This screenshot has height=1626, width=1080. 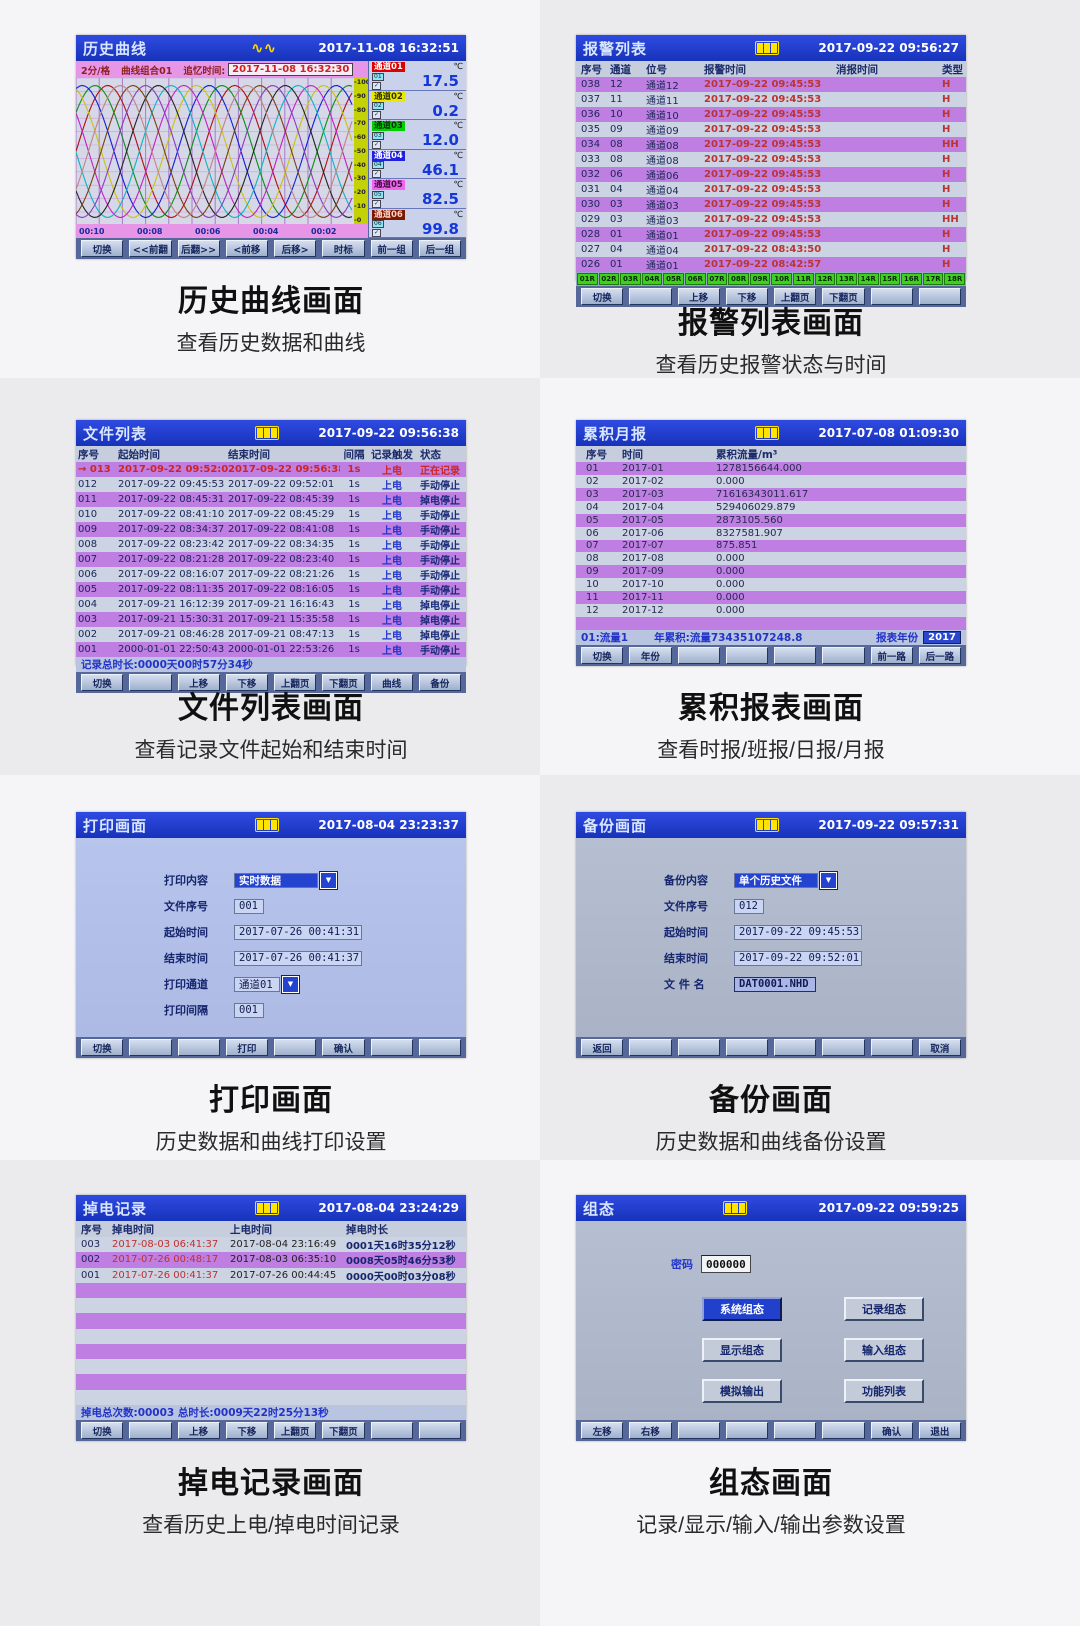 What do you see at coordinates (295, 248) in the screenshot?
I see `softkey-button: 后移>` at bounding box center [295, 248].